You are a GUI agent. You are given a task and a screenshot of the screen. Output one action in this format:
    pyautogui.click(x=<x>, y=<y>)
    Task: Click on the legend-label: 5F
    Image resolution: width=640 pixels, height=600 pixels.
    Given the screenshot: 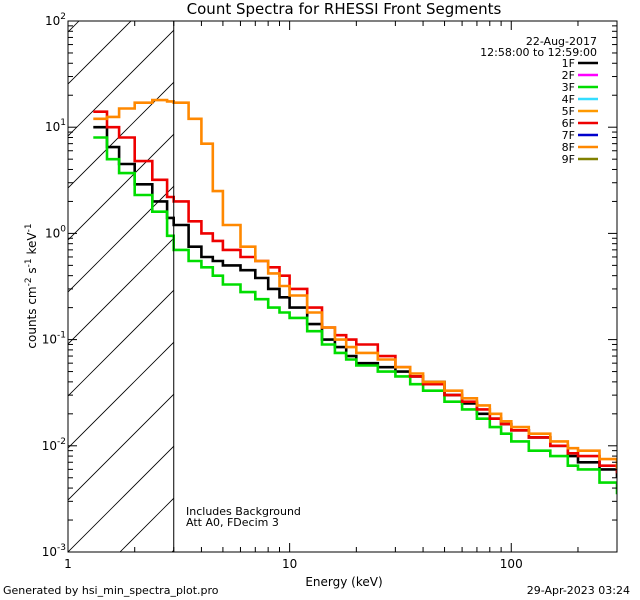 What is the action you would take?
    pyautogui.click(x=568, y=111)
    